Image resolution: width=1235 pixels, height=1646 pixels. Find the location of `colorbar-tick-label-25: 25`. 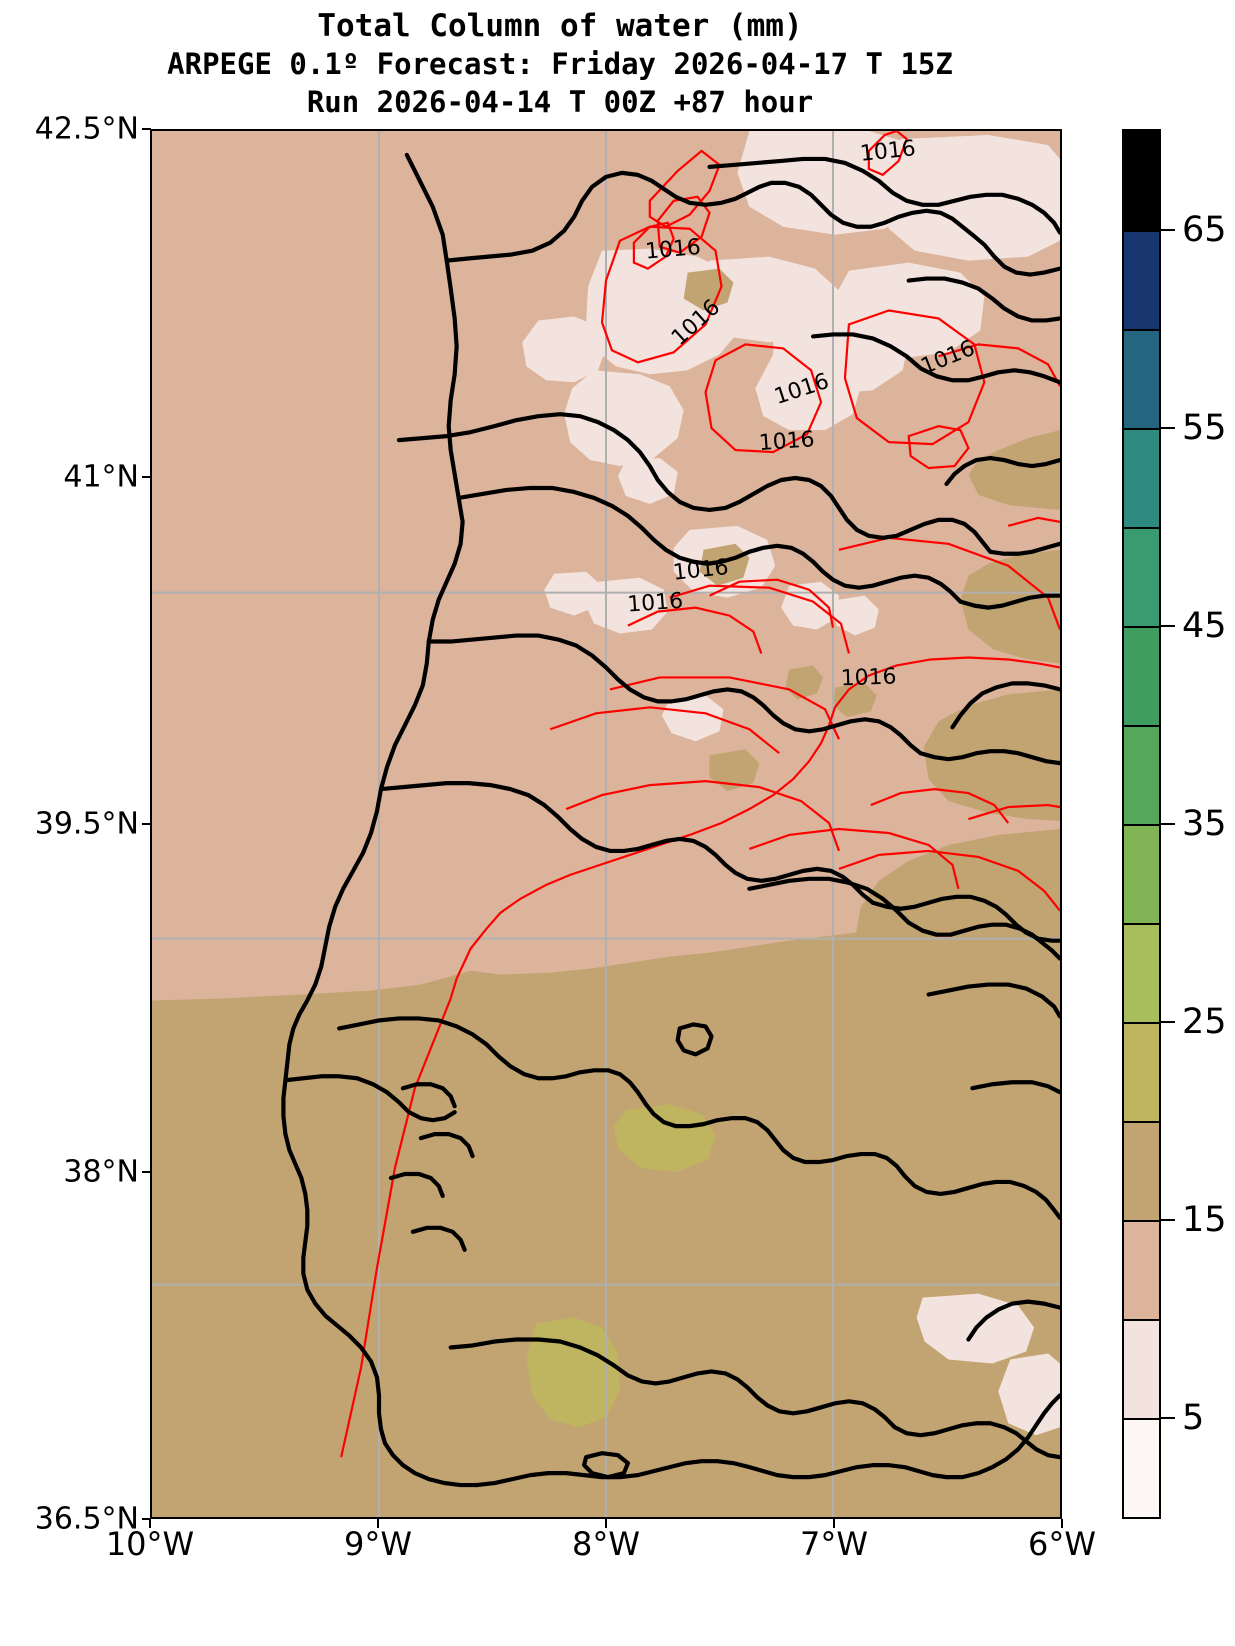

colorbar-tick-label-25: 25 is located at coordinates (1204, 1022).